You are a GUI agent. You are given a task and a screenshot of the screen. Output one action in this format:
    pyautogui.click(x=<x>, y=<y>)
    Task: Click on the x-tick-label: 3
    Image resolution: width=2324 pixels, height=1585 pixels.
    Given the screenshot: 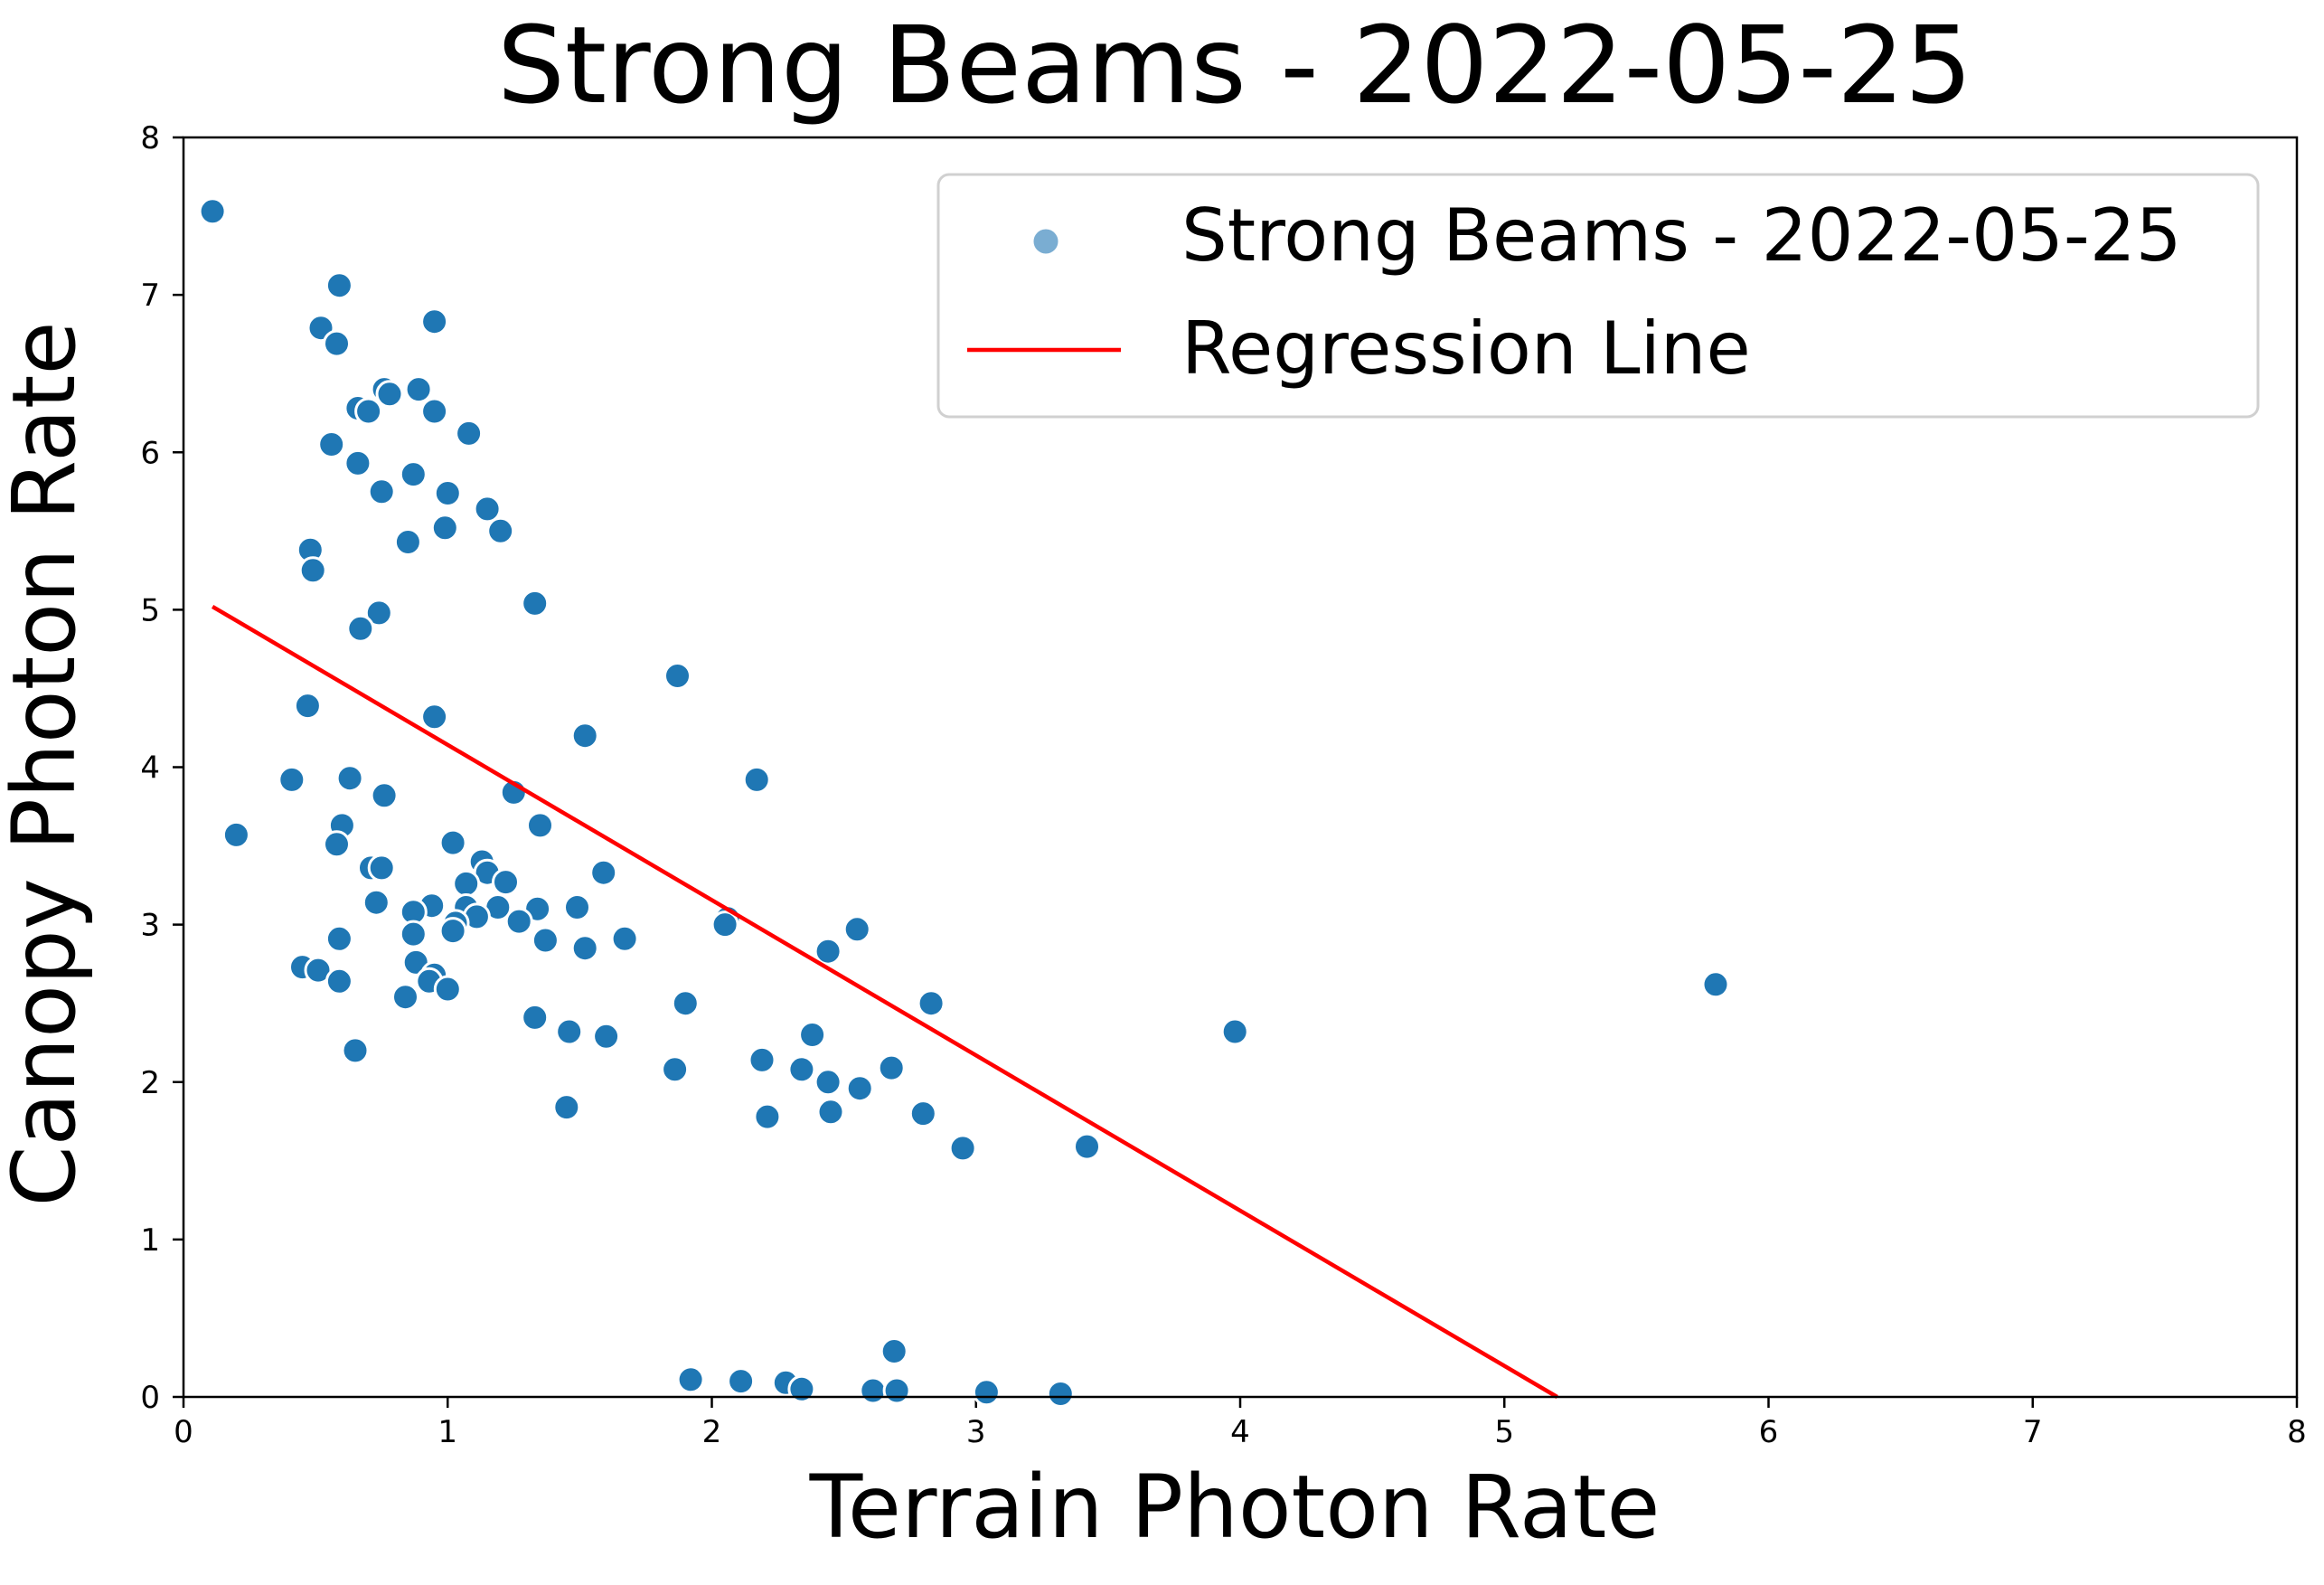 What is the action you would take?
    pyautogui.click(x=976, y=1432)
    